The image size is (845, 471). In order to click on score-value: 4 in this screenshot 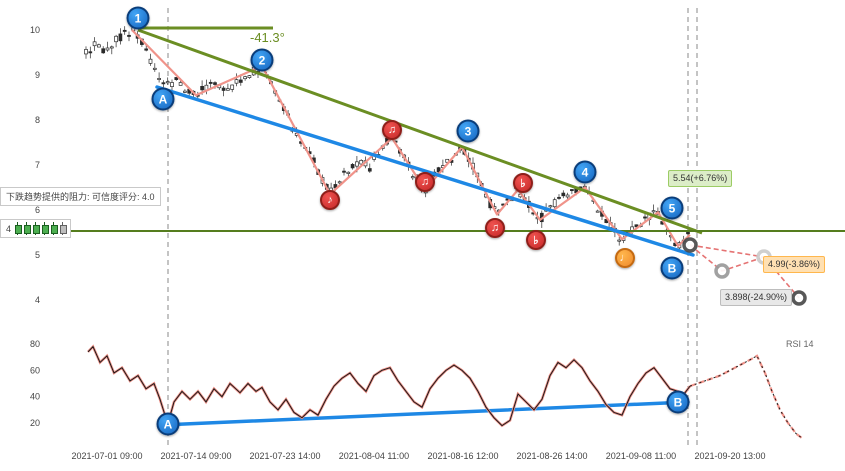, I will do `click(9, 228)`.